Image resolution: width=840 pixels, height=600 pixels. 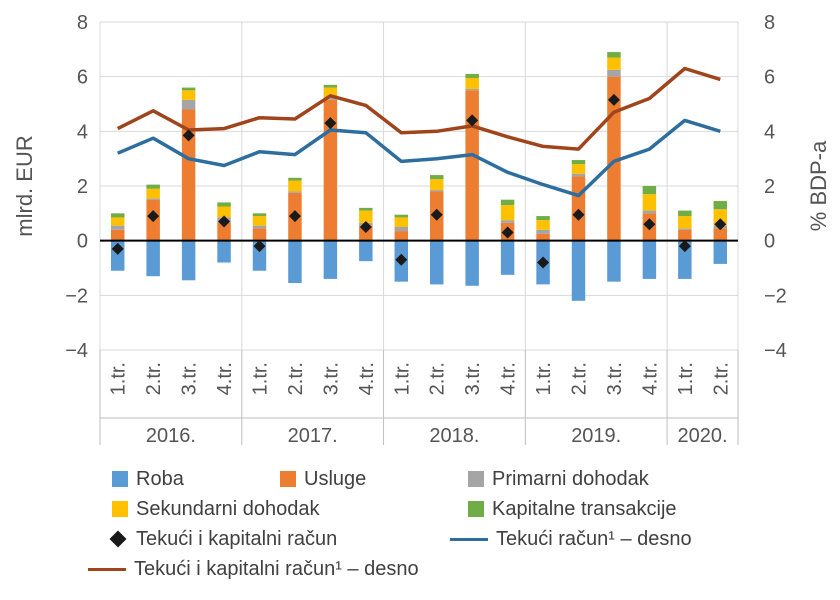 I want to click on legend-item-primarni-dohodak: Primarni dohodak, so click(x=558, y=479).